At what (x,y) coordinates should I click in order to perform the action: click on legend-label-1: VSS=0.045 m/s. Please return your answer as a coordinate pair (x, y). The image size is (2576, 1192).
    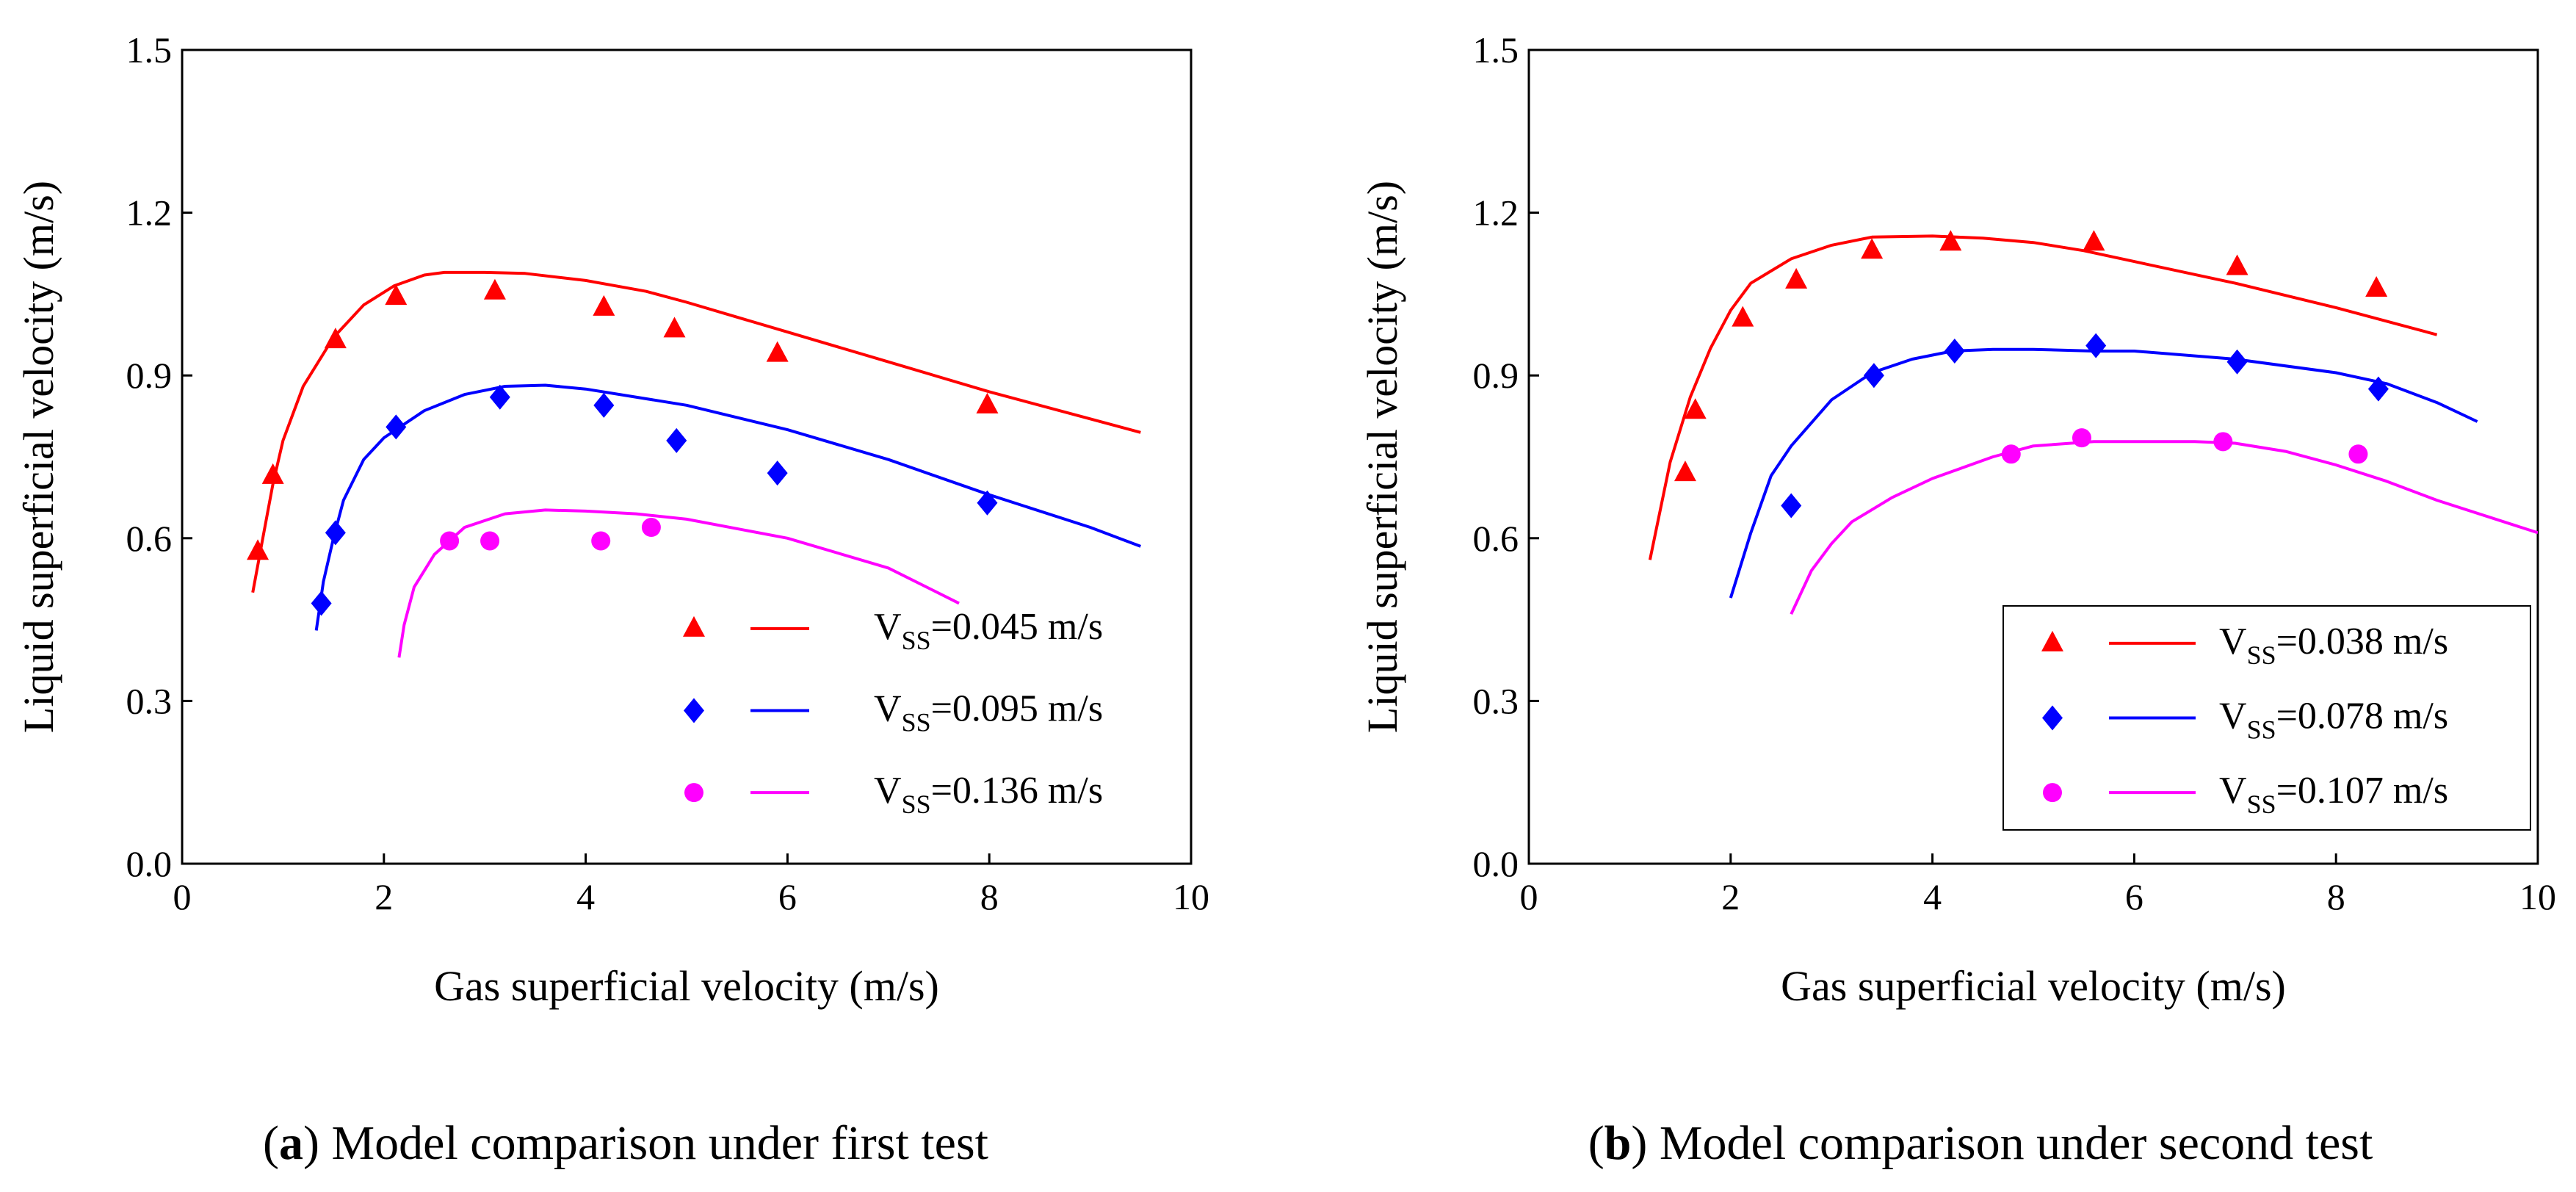
    Looking at the image, I should click on (988, 630).